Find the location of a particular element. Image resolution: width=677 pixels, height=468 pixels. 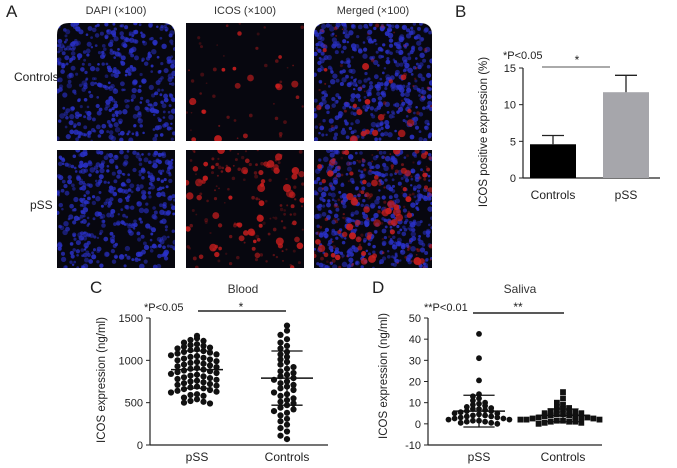

y-tick-label: 30 is located at coordinates (415, 361).